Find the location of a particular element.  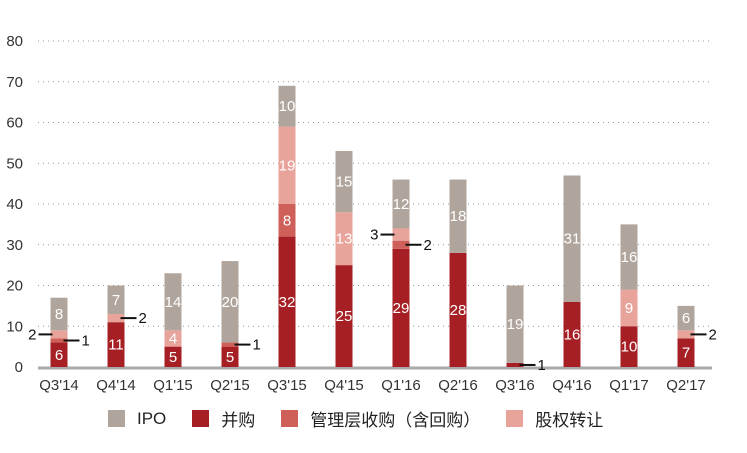

data-label: 13 is located at coordinates (344, 239).